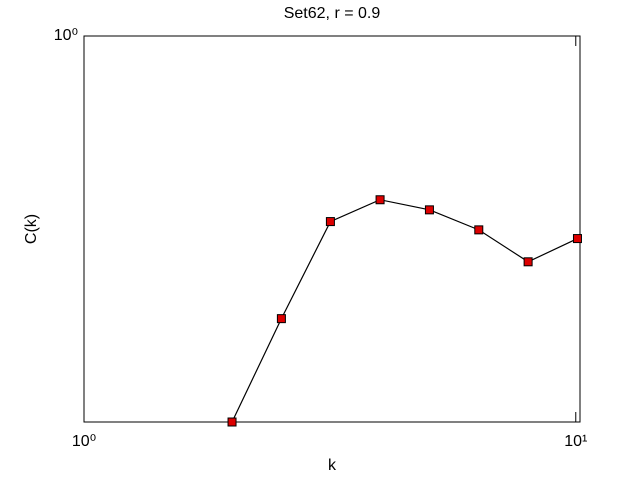 Image resolution: width=640 pixels, height=480 pixels. What do you see at coordinates (332, 13) in the screenshot?
I see `chart-title: Set62, r = 0.9` at bounding box center [332, 13].